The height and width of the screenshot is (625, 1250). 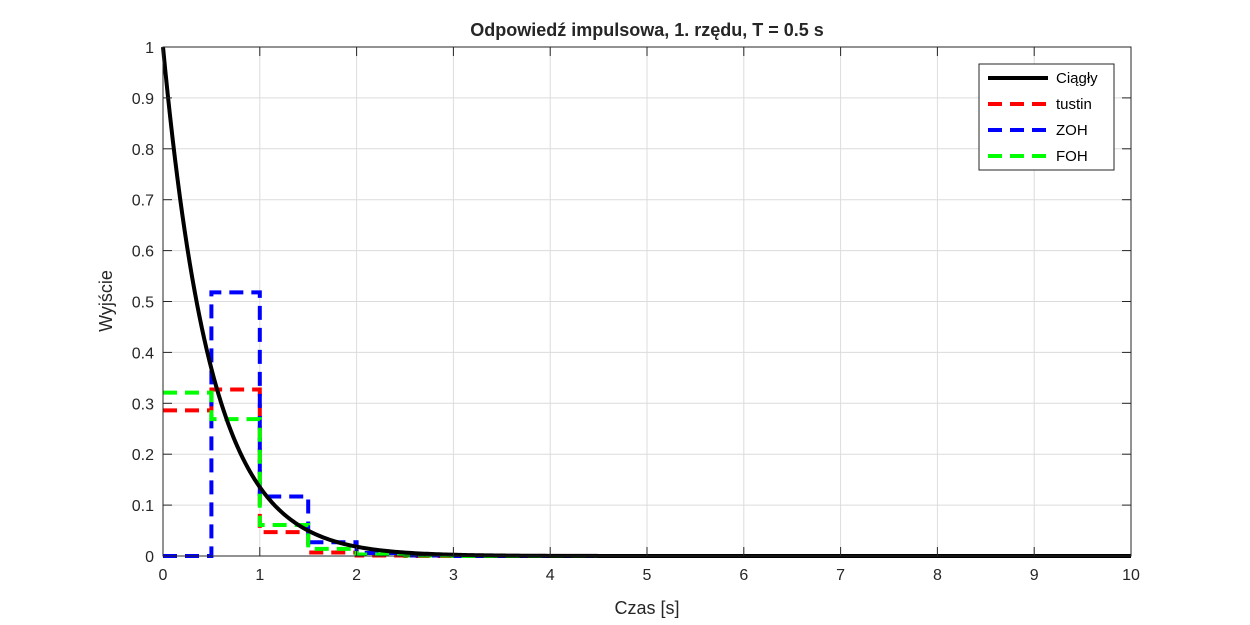 I want to click on x-tick-label: 8, so click(x=937, y=575).